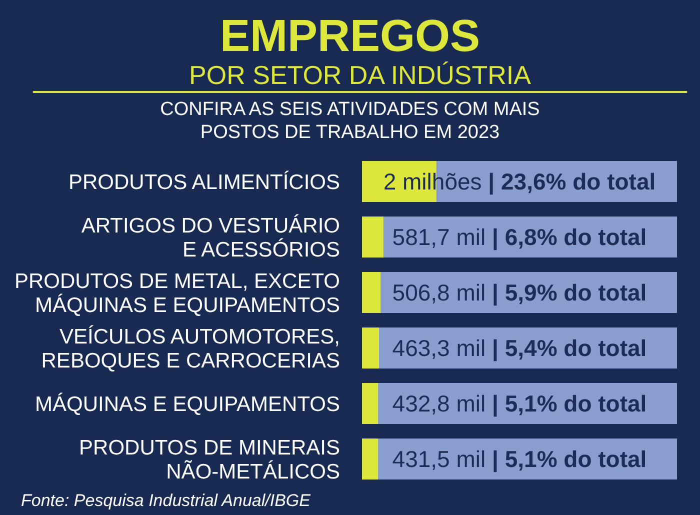 This screenshot has height=515, width=700. I want to click on y-tick-label: VEÍCULOS AUTOMOTORES, REBOQUES E CARROCERIAS, so click(190, 348).